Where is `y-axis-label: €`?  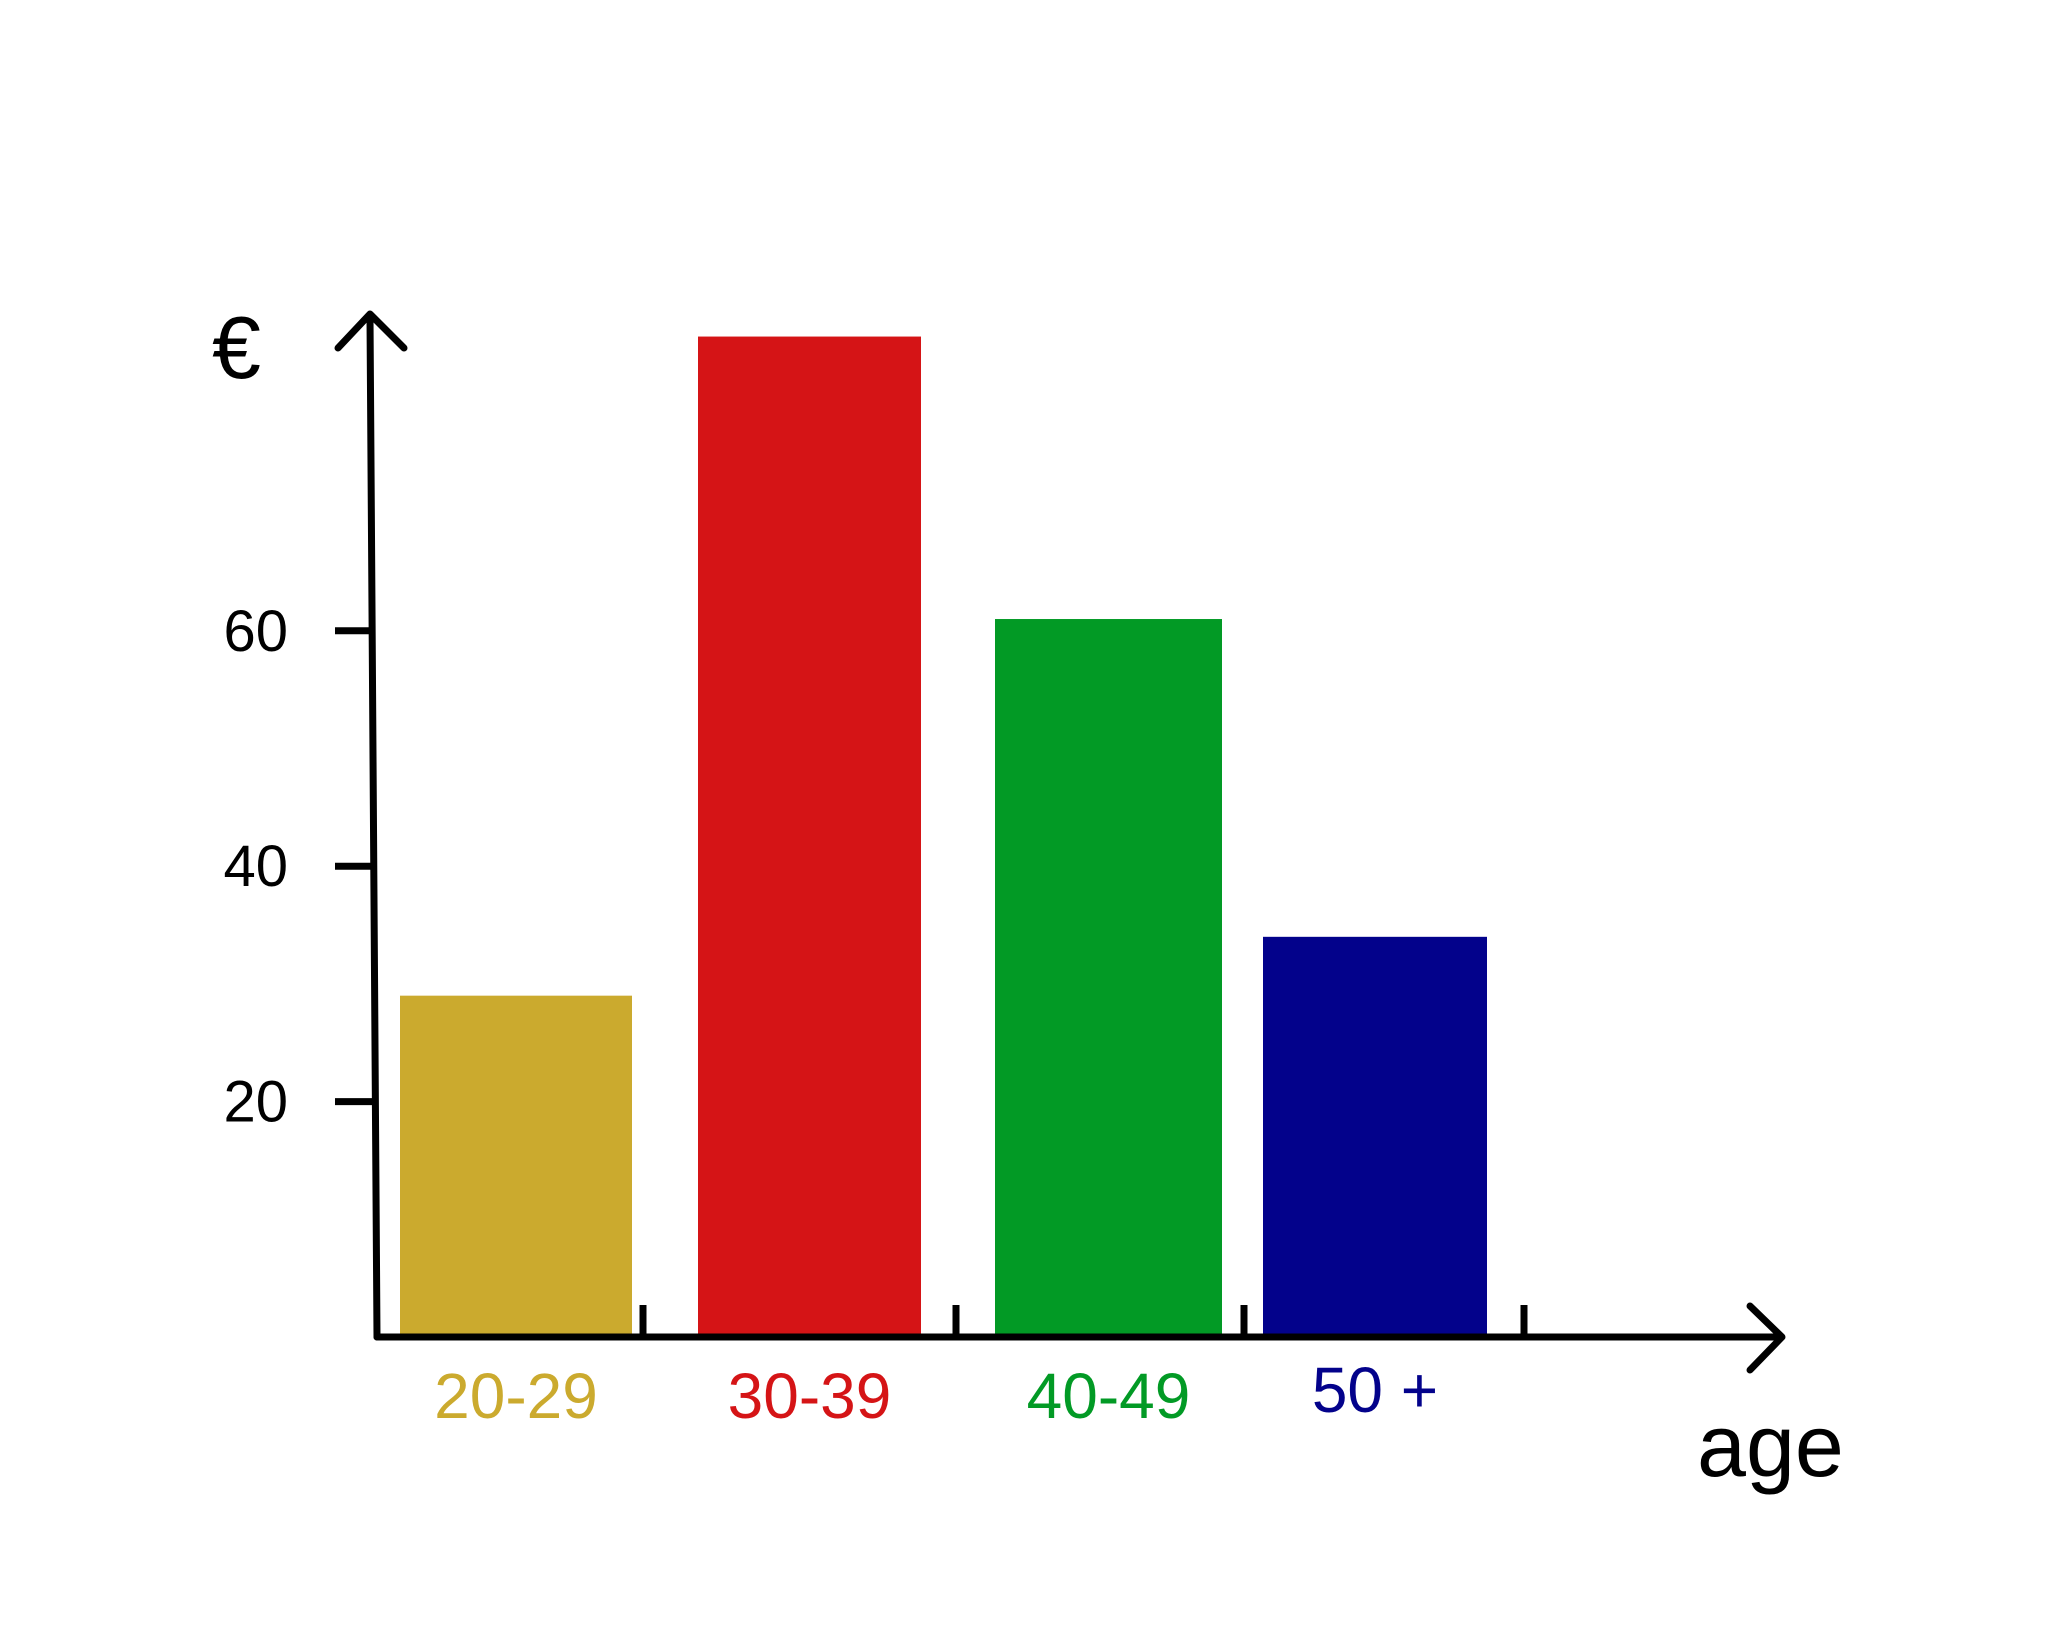
y-axis-label: € is located at coordinates (236, 347).